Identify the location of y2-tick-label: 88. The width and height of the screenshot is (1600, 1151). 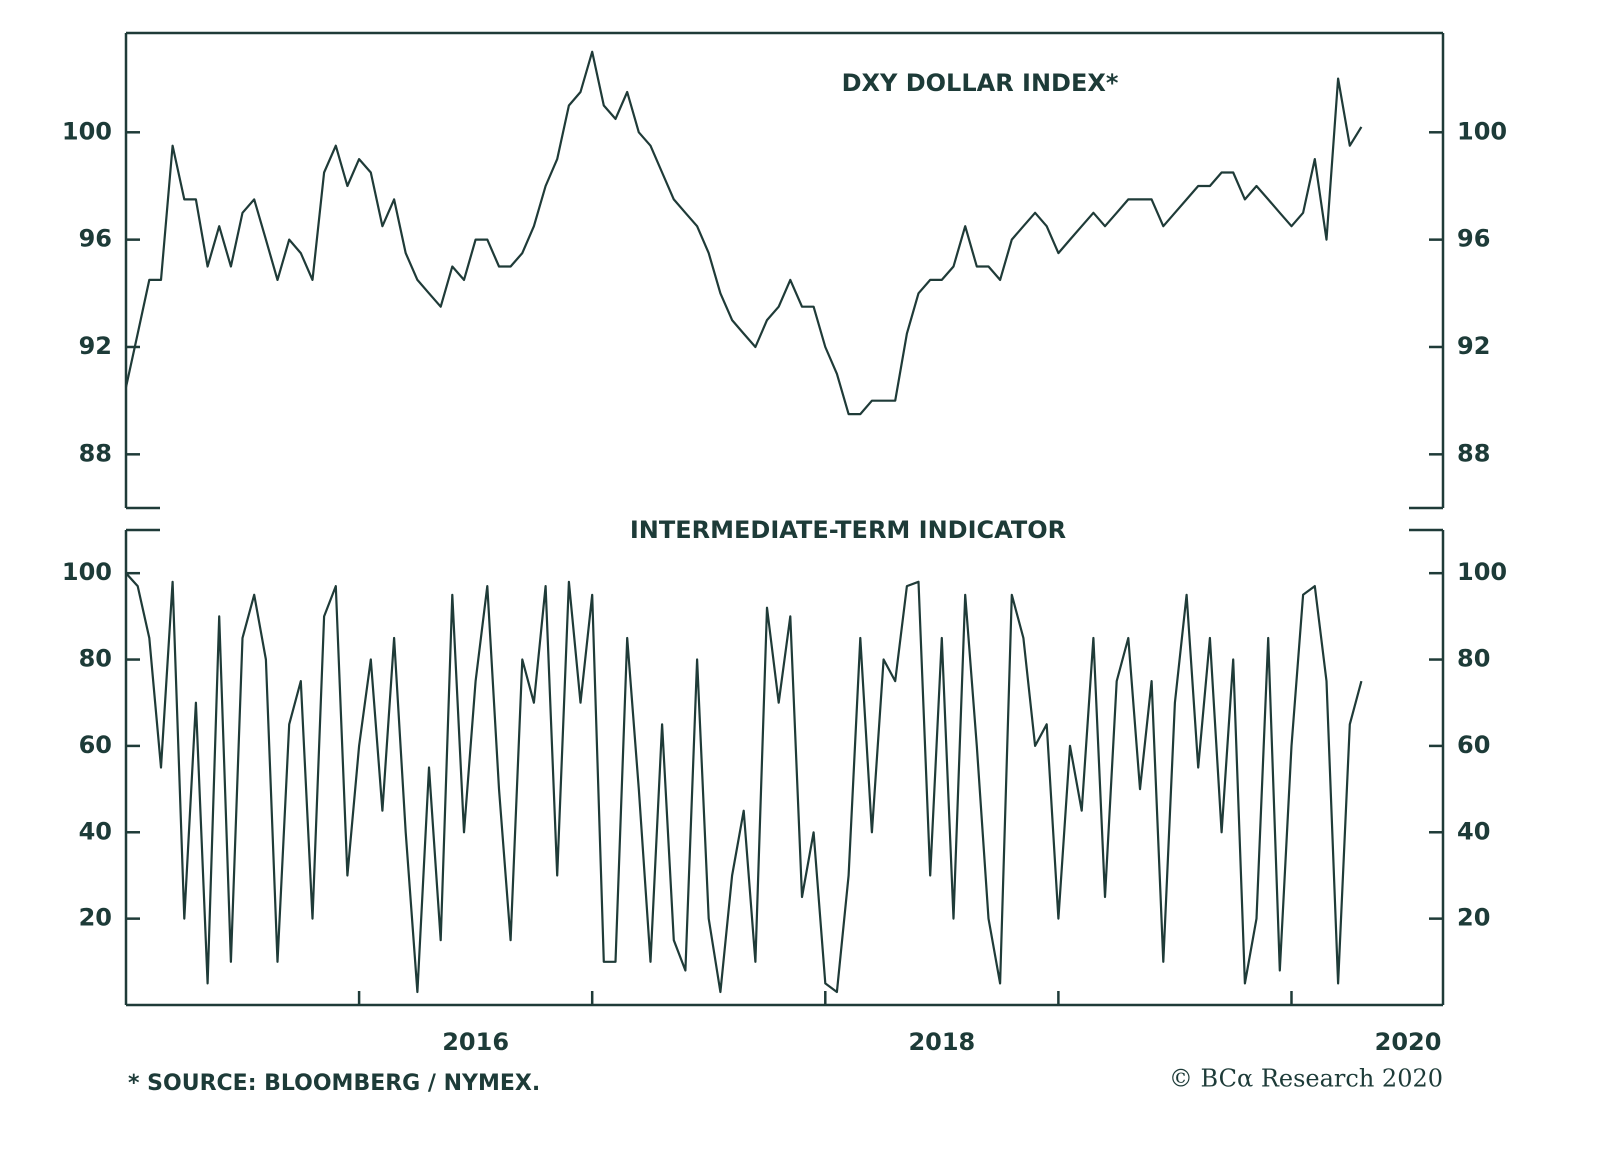
(1473, 453).